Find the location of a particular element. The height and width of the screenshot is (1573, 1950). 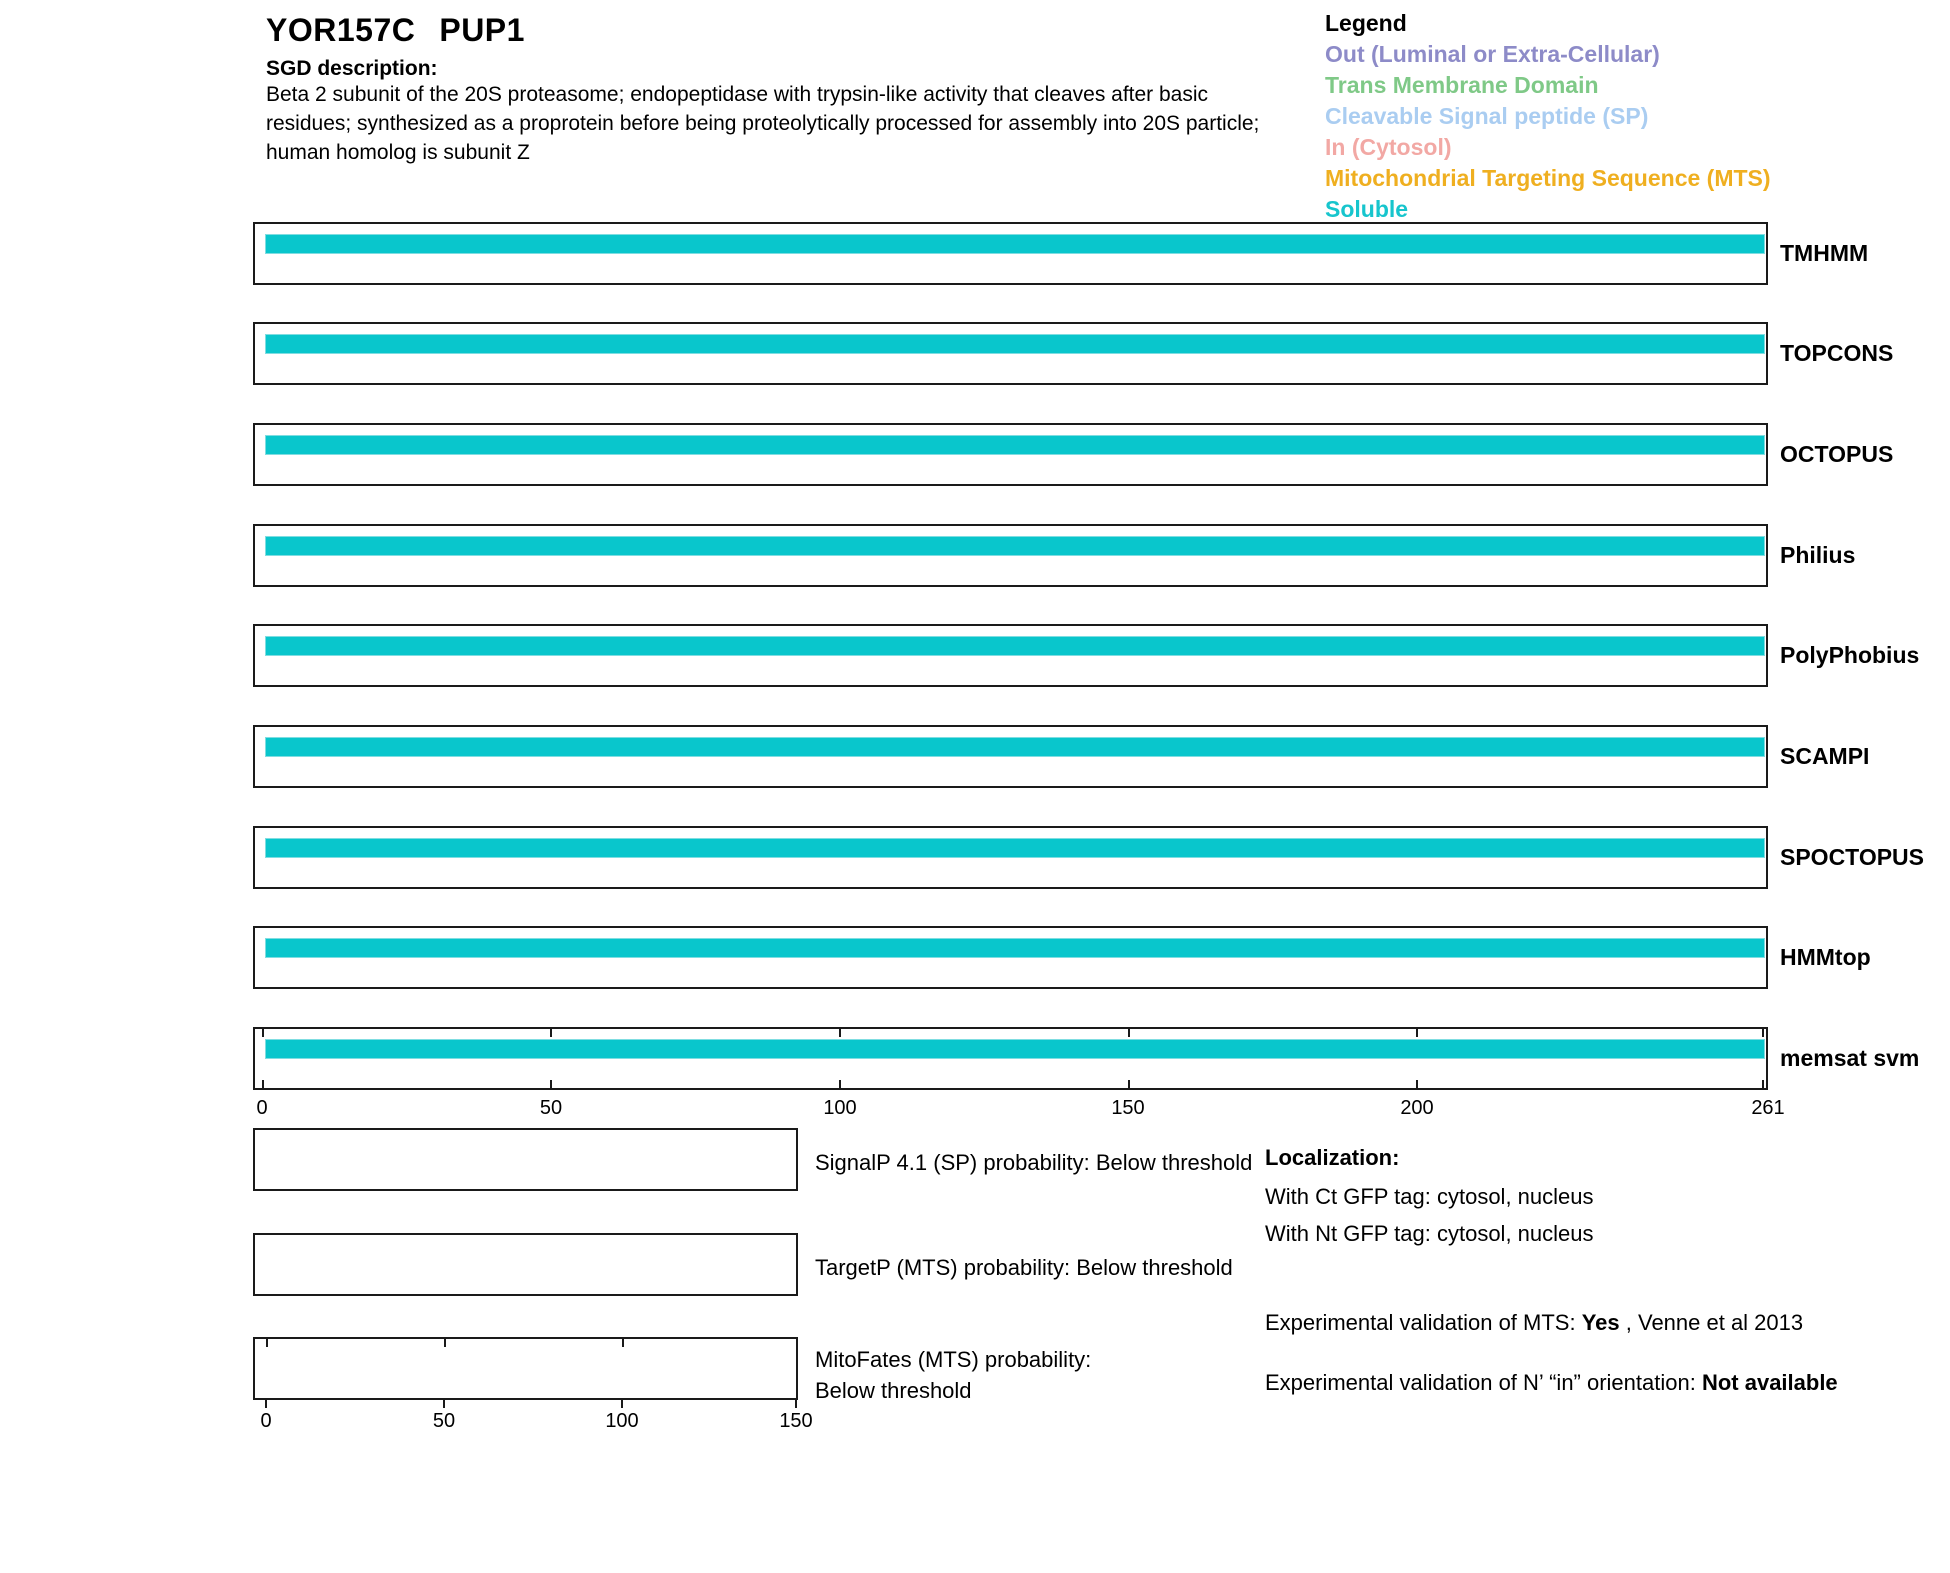

track-box-memsat-svm is located at coordinates (1010, 1058).